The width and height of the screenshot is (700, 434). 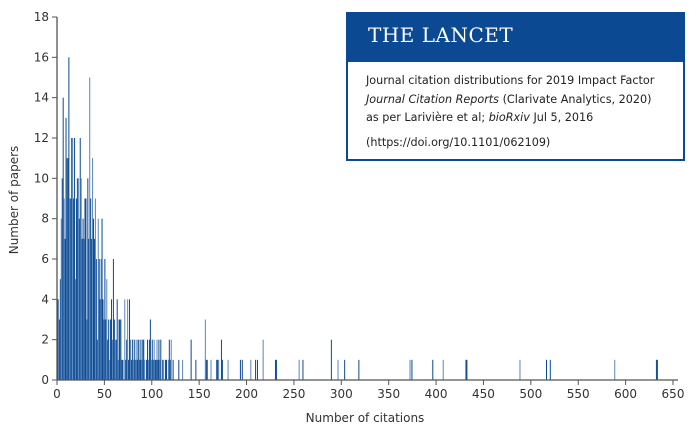 I want to click on x-tick-label: 650, so click(x=673, y=394).